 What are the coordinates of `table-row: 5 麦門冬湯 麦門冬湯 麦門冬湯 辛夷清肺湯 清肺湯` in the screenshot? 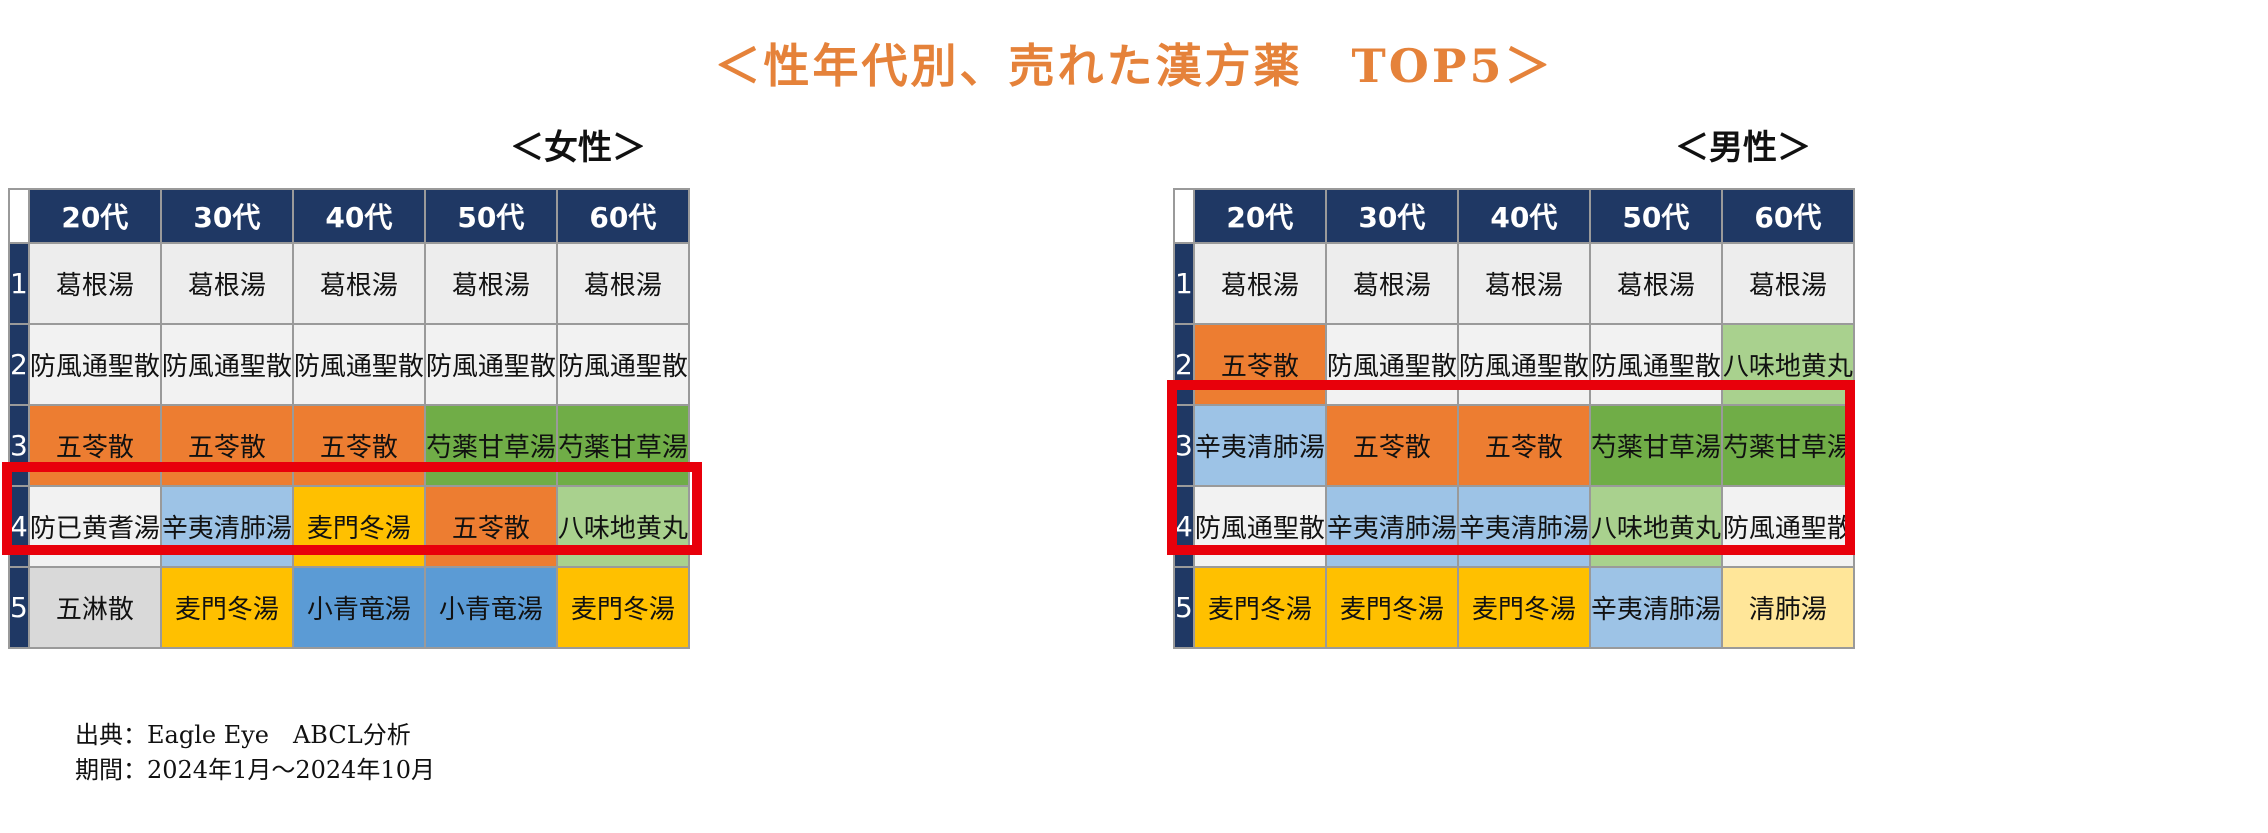 It's located at (1514, 607).